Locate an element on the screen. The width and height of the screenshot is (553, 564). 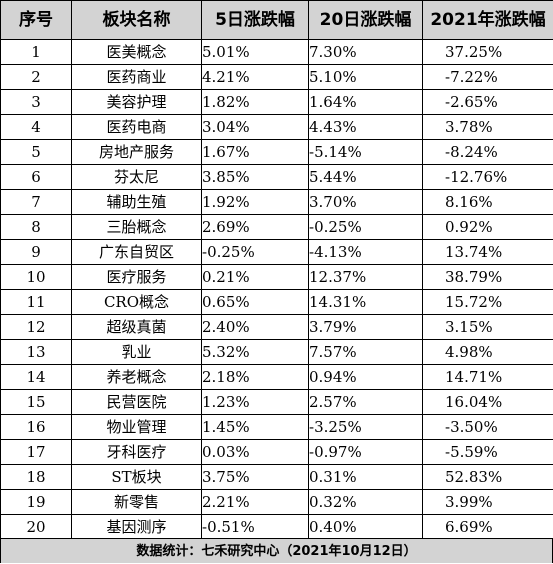
rank-cell: 18 is located at coordinates (36, 477).